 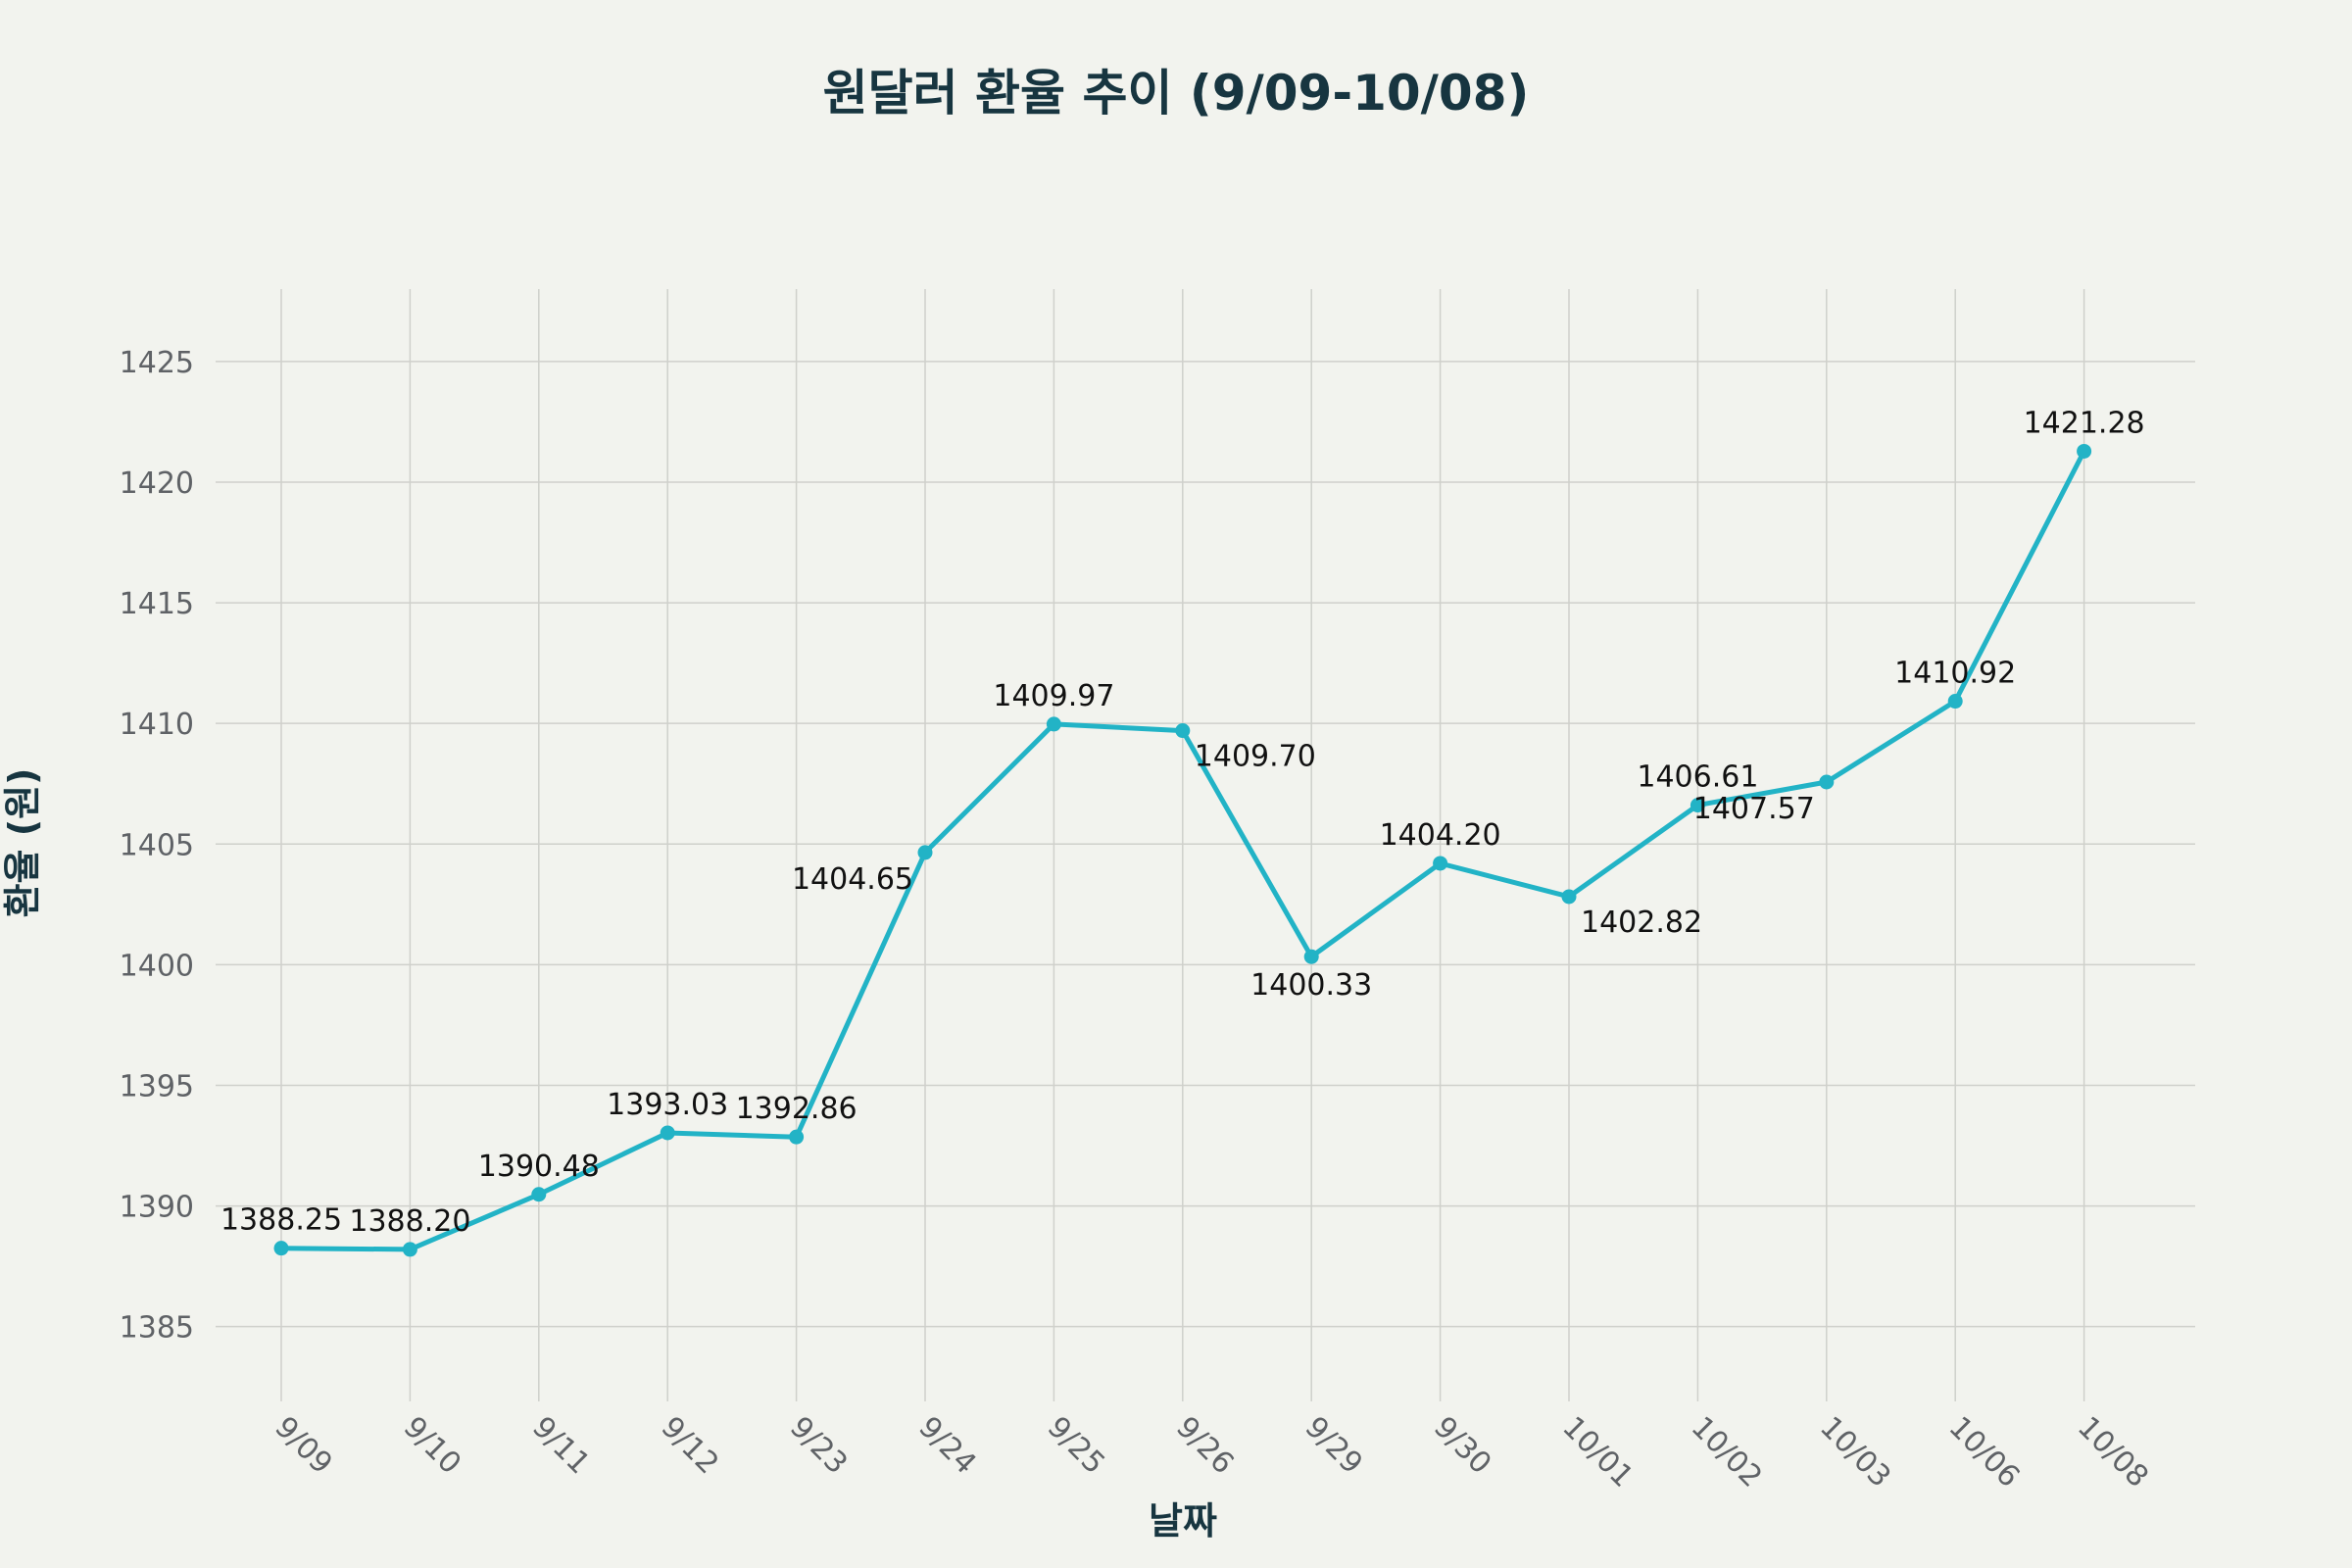 I want to click on x-tick-label: 10/02, so click(x=1727, y=1452).